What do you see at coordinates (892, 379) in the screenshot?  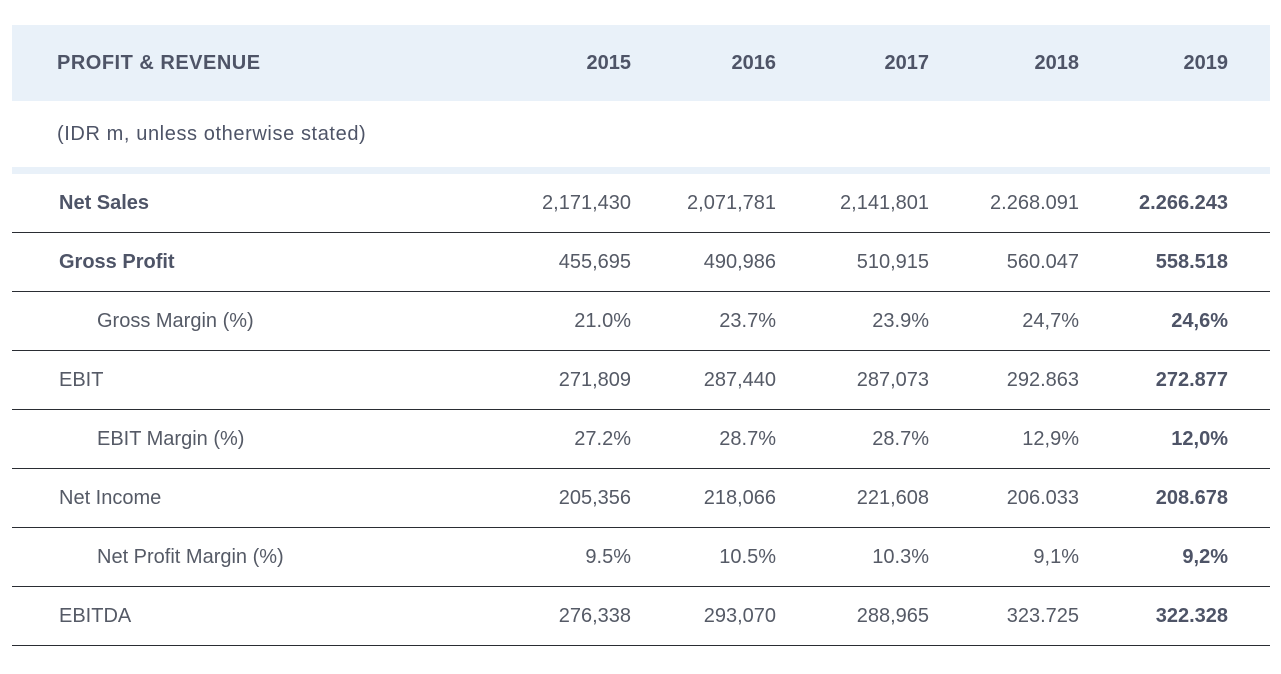 I see `cell-value: 287,073` at bounding box center [892, 379].